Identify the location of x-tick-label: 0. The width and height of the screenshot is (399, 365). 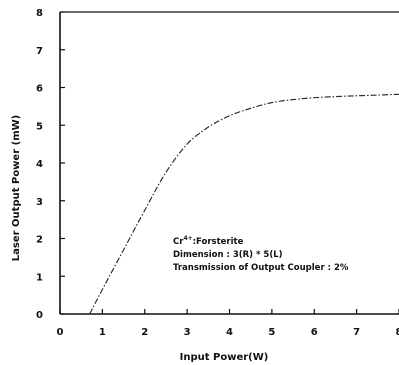
(60, 332).